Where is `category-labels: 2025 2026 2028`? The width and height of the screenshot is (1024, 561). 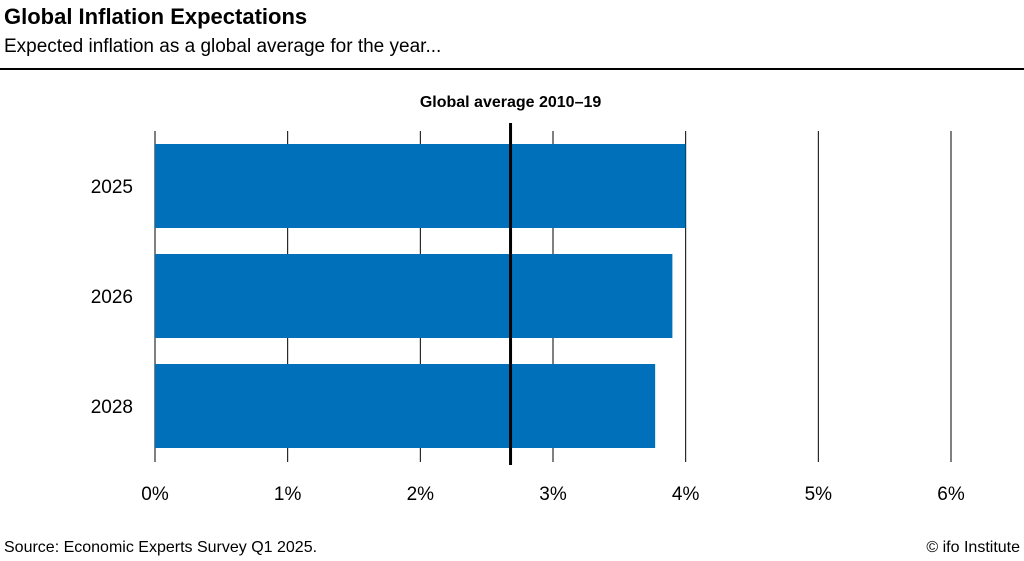
category-labels: 2025 2026 2028 is located at coordinates (112, 297).